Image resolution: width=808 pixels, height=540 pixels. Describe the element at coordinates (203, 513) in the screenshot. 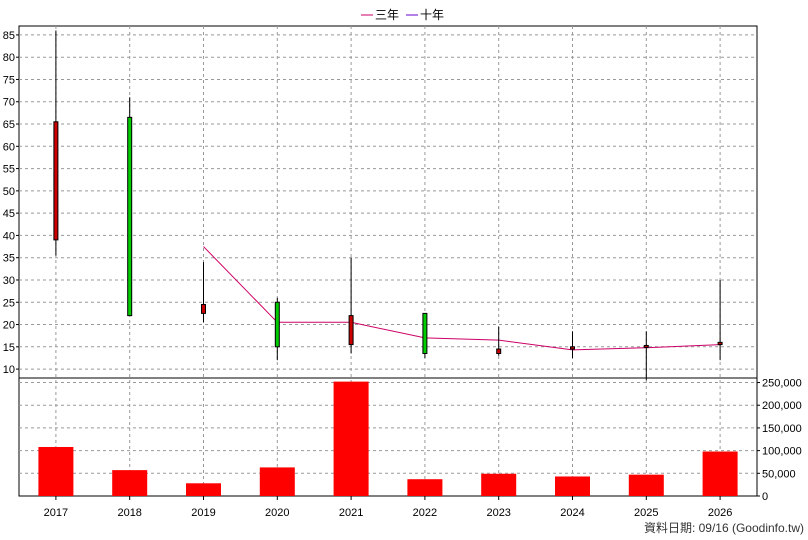

I see `x-tick-label: 2019` at that location.